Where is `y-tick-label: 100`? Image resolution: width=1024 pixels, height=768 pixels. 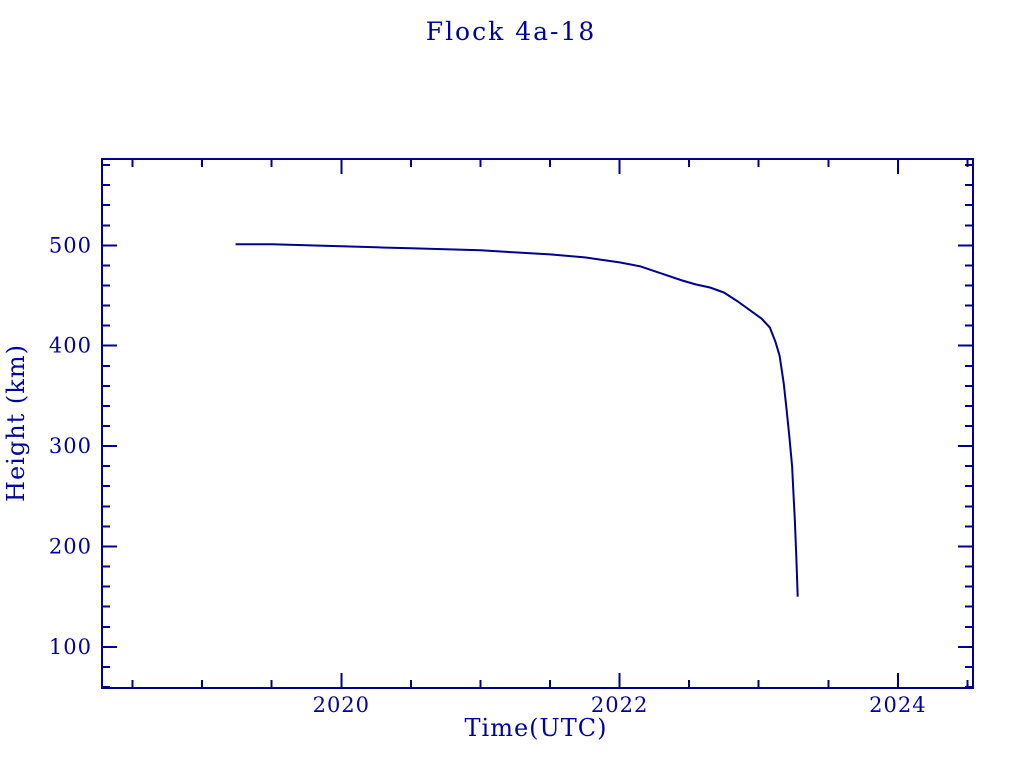
y-tick-label: 100 is located at coordinates (70, 647).